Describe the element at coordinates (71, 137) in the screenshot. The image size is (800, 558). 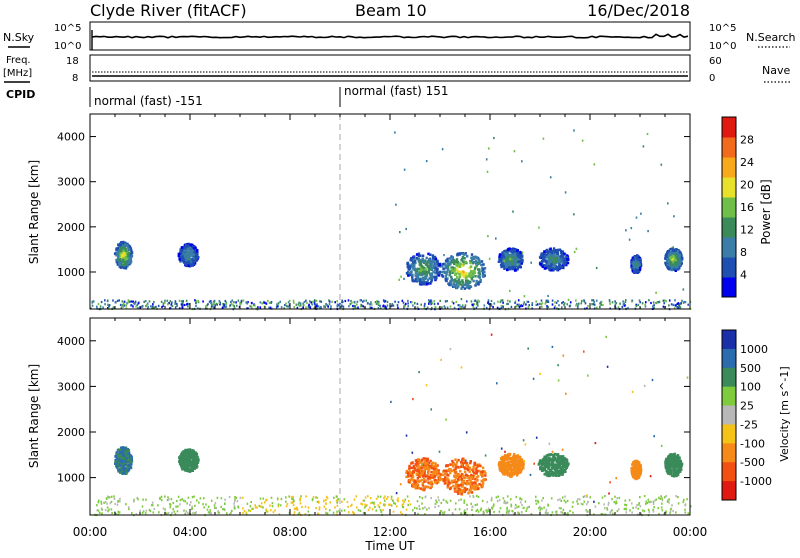
I see `y-tick-label: 4000` at that location.